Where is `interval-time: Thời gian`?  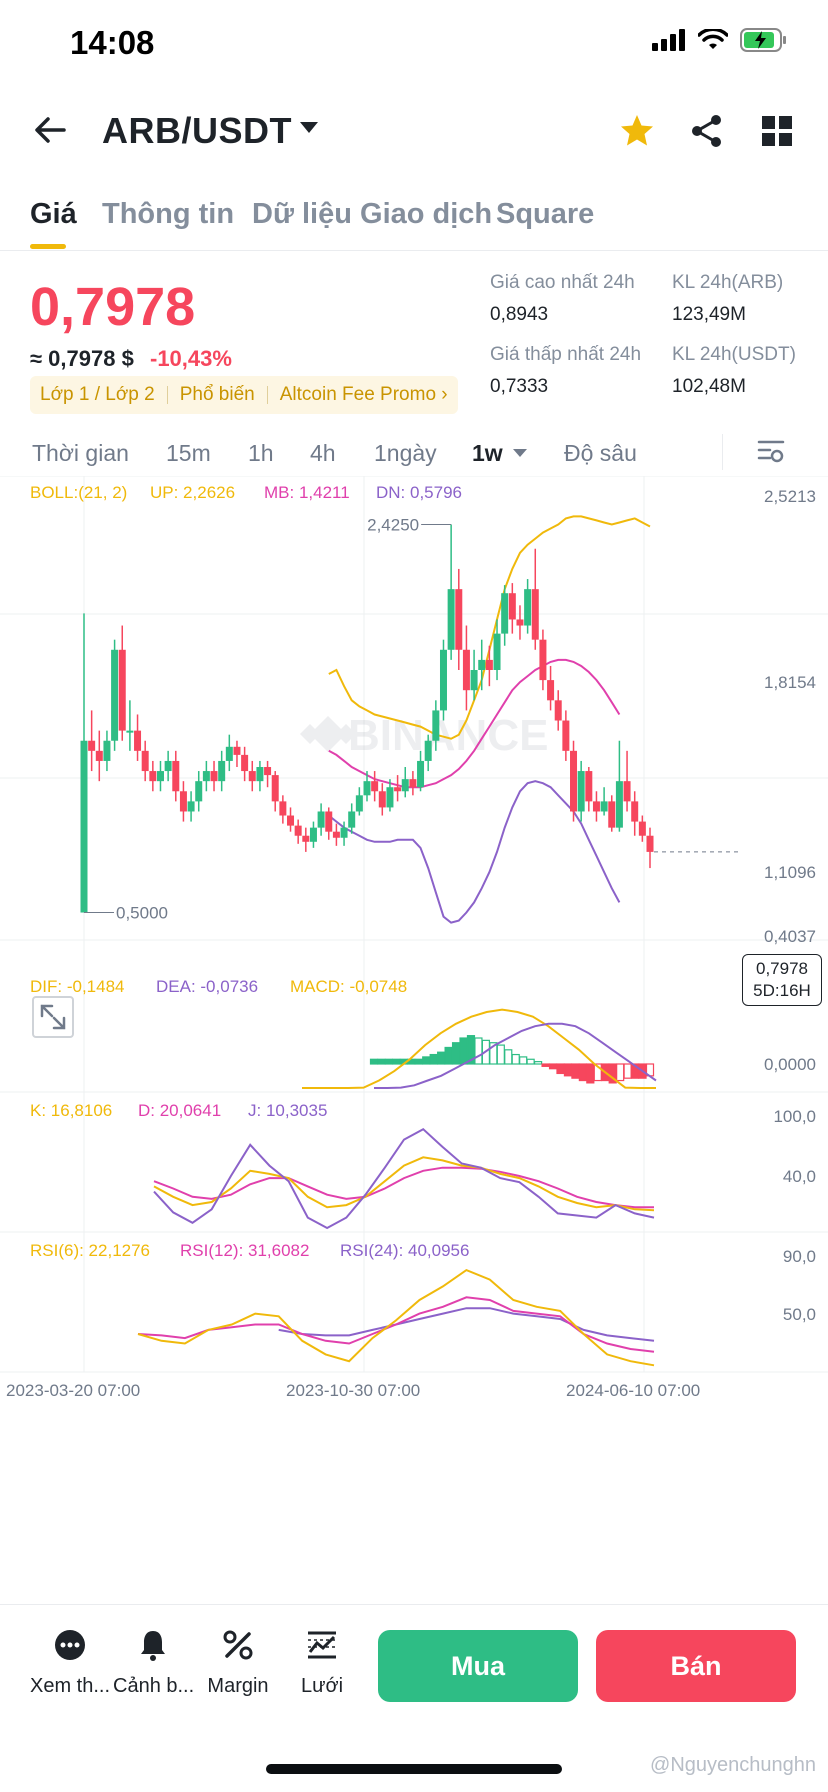
interval-time: Thời gian is located at coordinates (80, 453).